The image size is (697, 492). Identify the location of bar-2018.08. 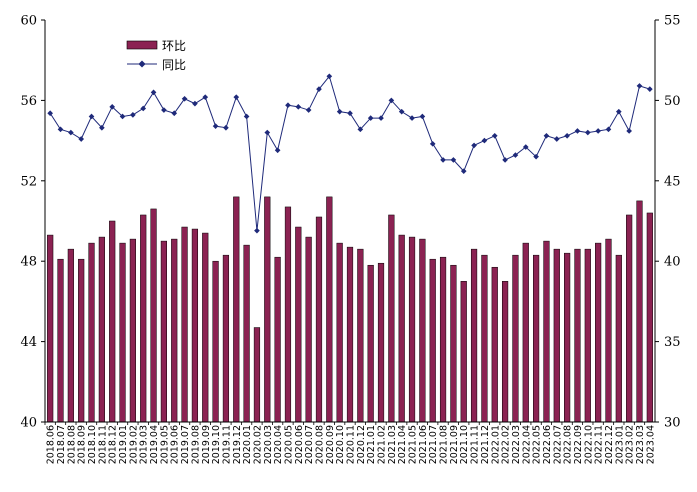
(70, 335).